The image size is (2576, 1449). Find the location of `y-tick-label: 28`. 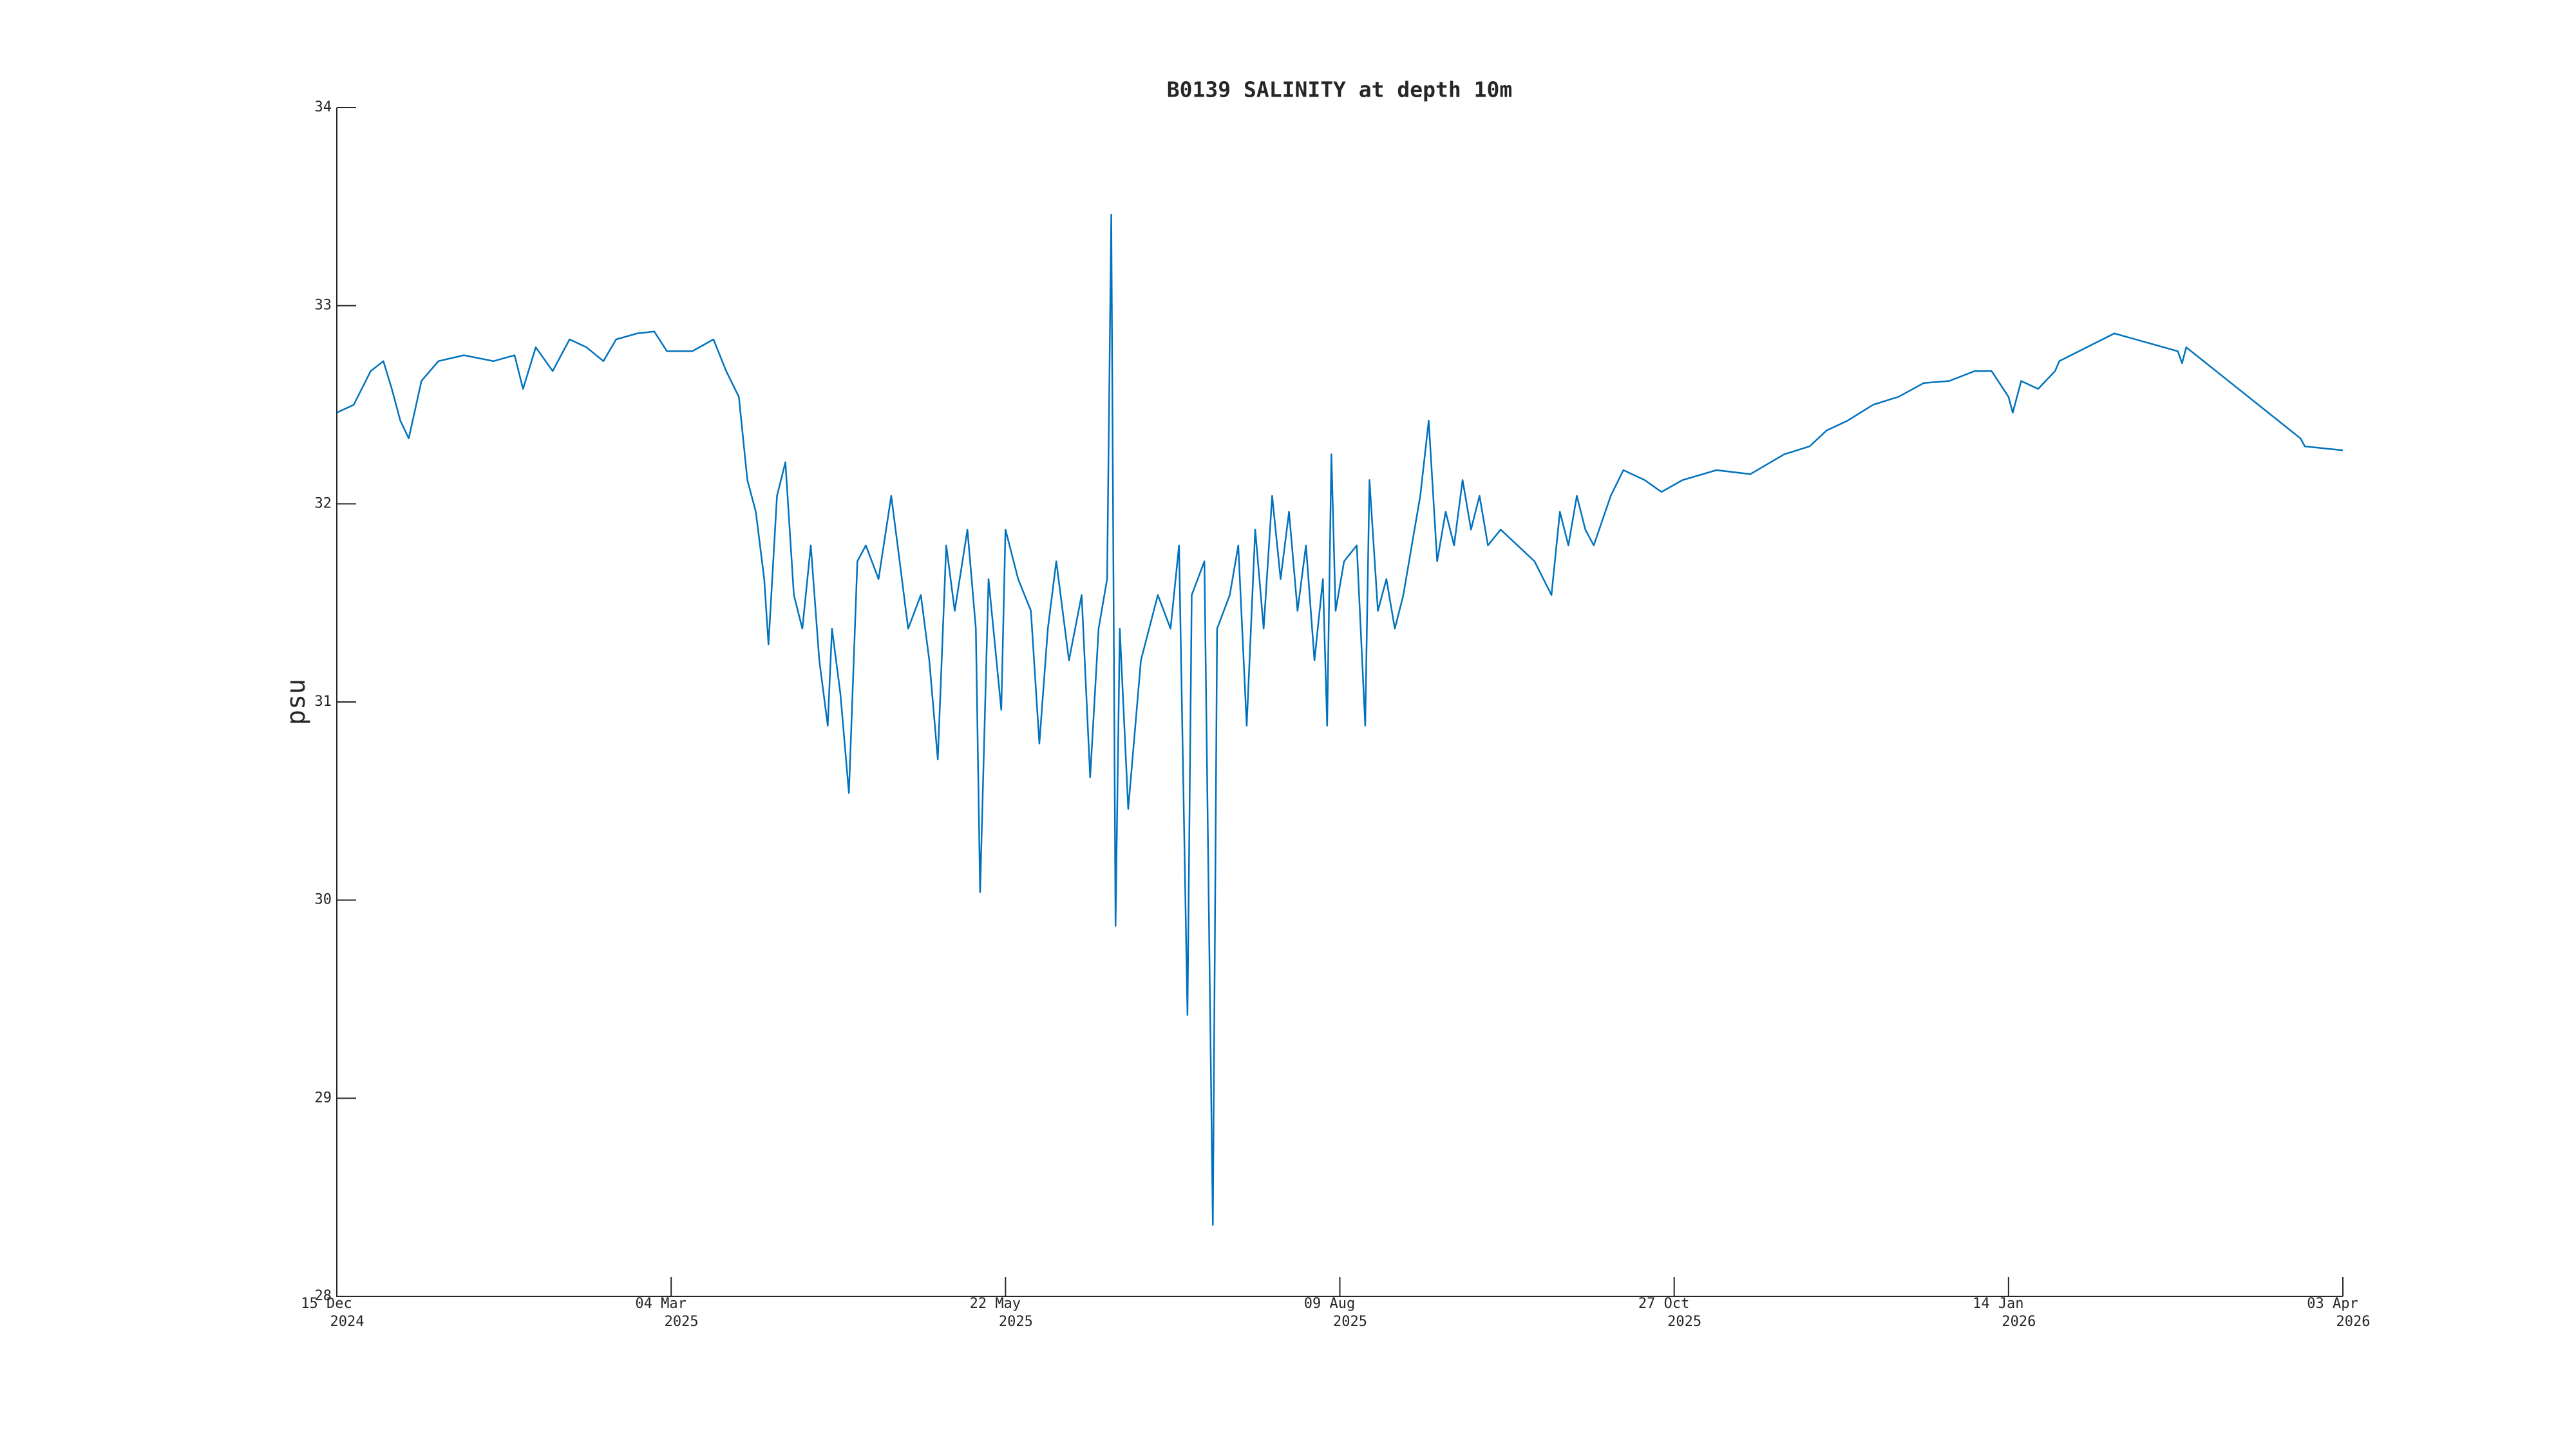

y-tick-label: 28 is located at coordinates (323, 1296).